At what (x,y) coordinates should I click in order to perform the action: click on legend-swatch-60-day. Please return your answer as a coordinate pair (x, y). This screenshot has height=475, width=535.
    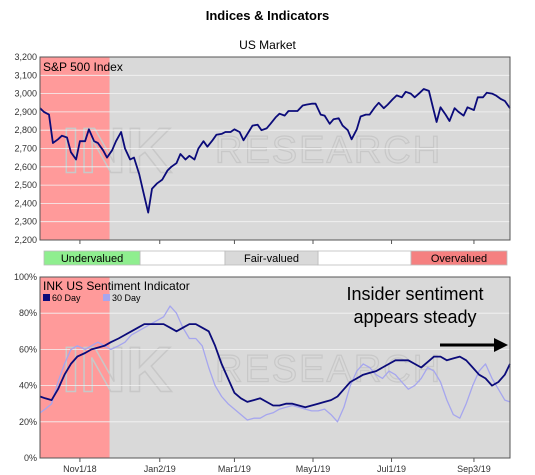
    Looking at the image, I should click on (46, 297).